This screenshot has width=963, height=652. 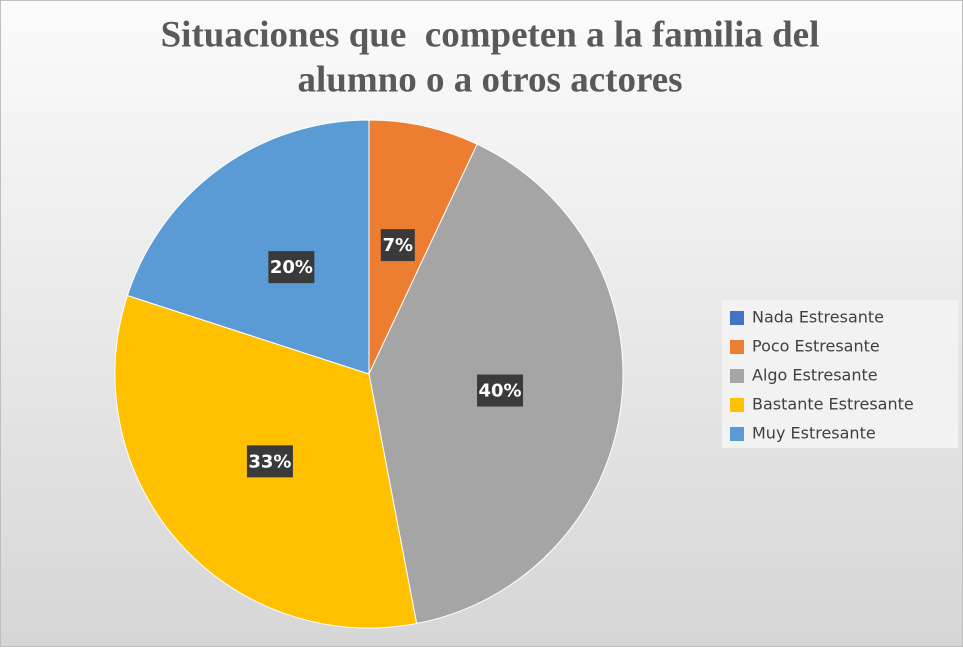 I want to click on legend-label: Muy Estresante, so click(x=814, y=433).